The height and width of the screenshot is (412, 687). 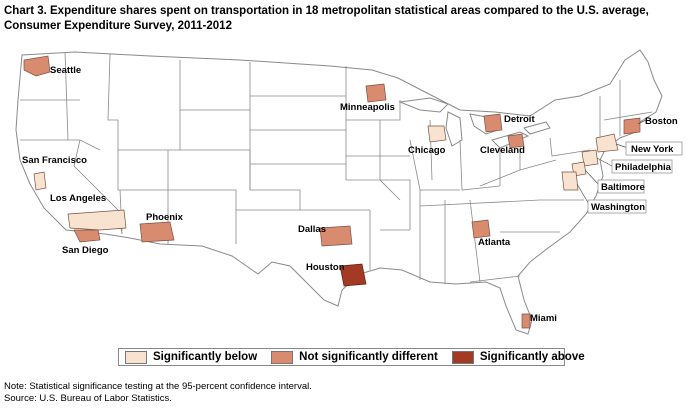 I want to click on metro-phoenix, so click(x=157, y=232).